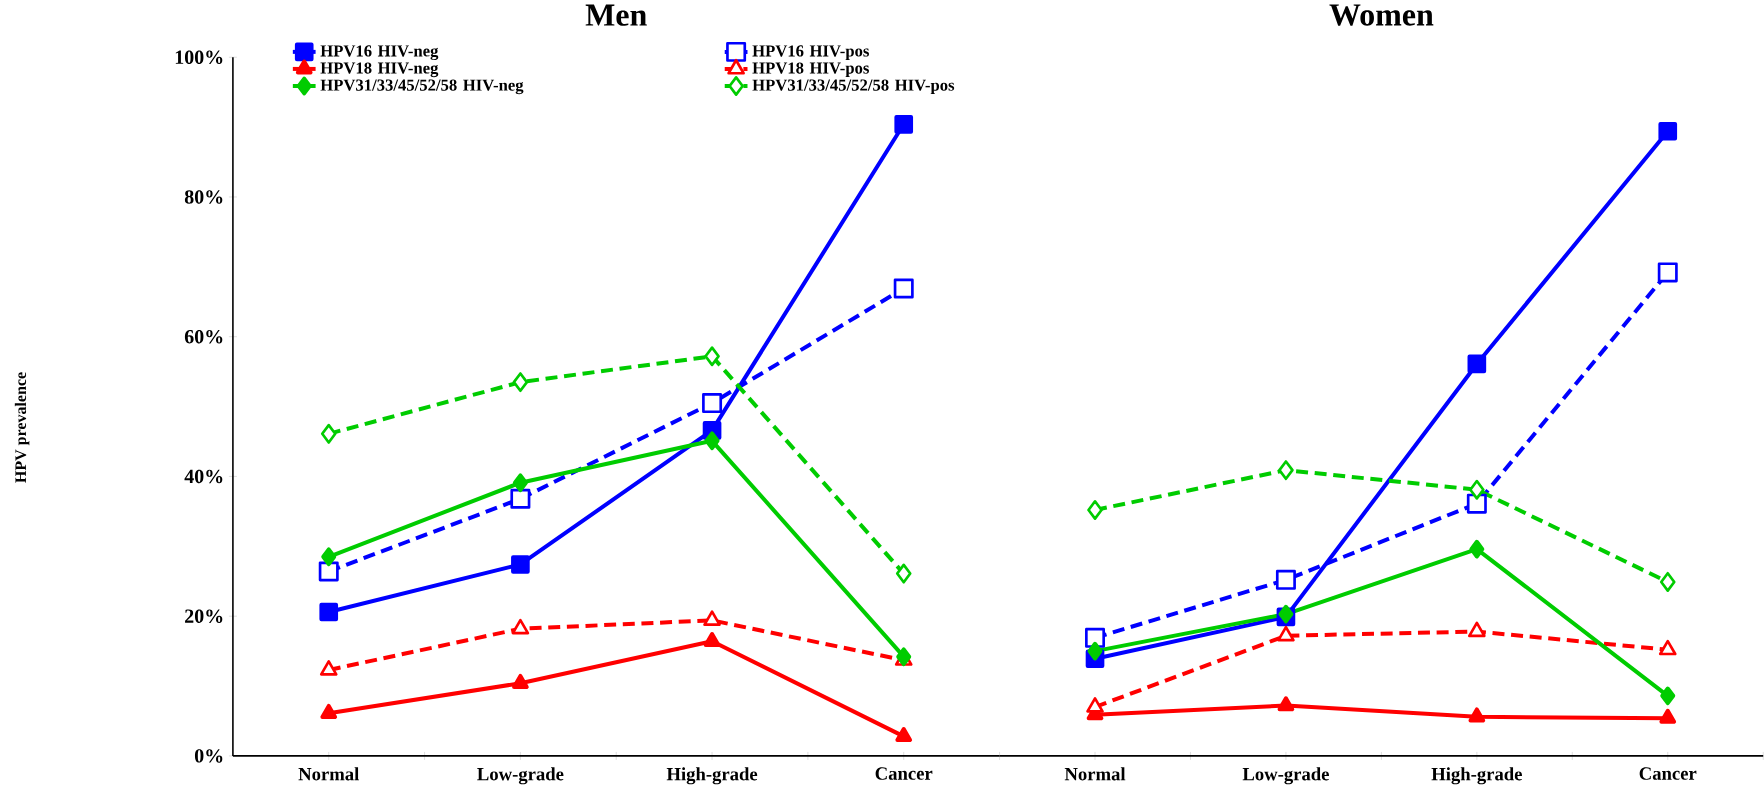 Image resolution: width=1764 pixels, height=798 pixels. I want to click on chart-title: Women, so click(1381, 15).